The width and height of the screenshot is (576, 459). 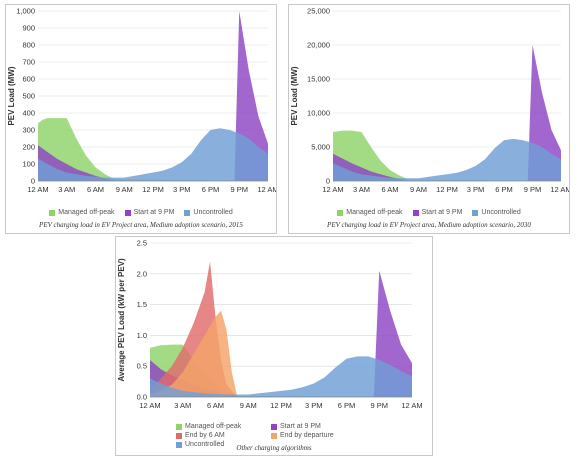 What do you see at coordinates (28, 28) in the screenshot?
I see `y-tick-label: 900` at bounding box center [28, 28].